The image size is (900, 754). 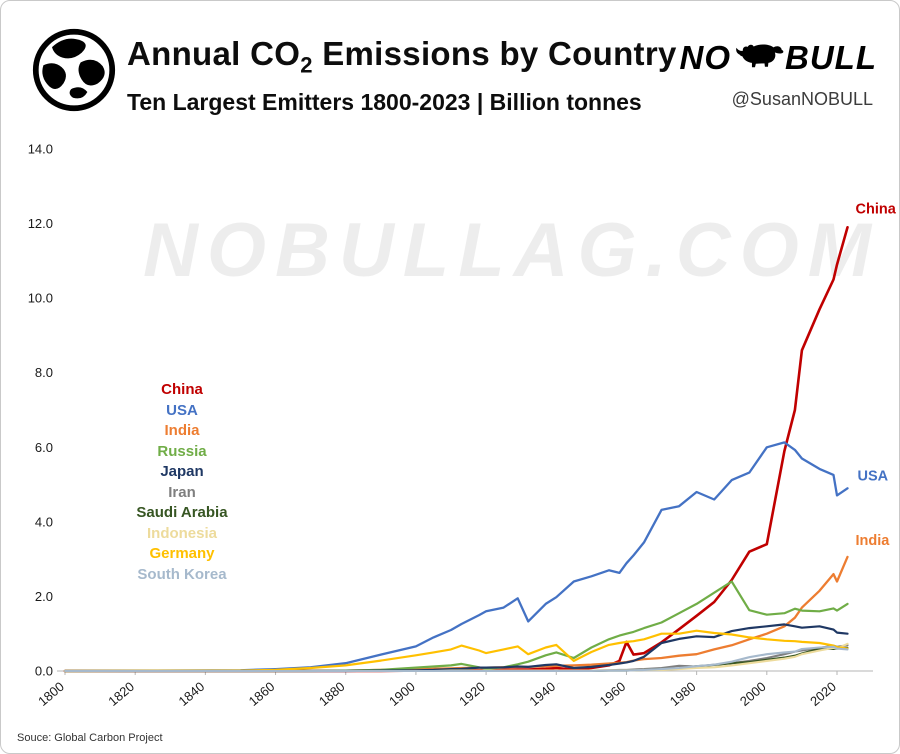 I want to click on legend-item-saudi-arabia: Saudi Arabia, so click(x=182, y=512).